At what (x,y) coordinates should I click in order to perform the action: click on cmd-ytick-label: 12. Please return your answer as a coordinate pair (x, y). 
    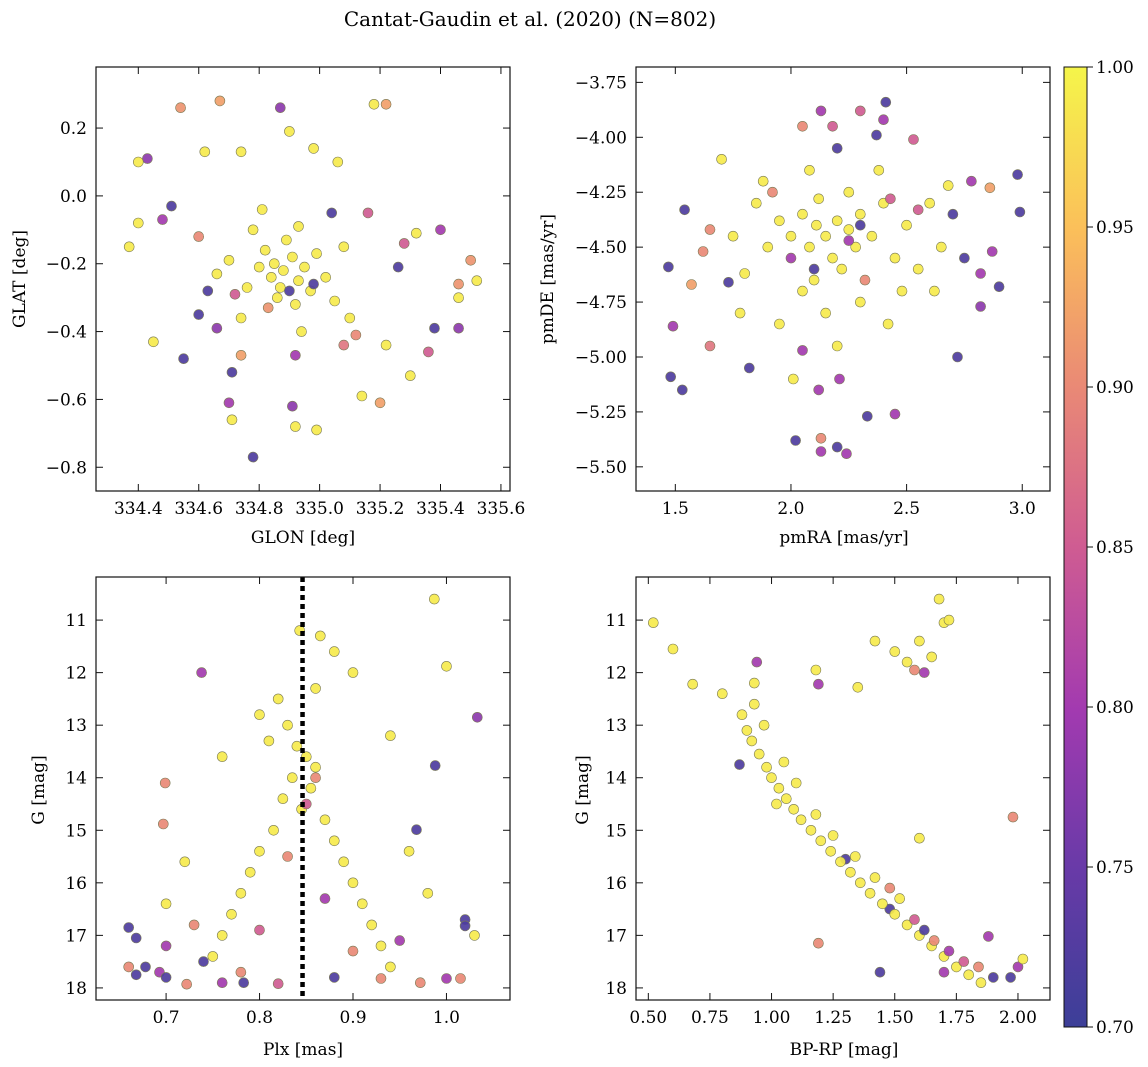
    Looking at the image, I should click on (616, 674).